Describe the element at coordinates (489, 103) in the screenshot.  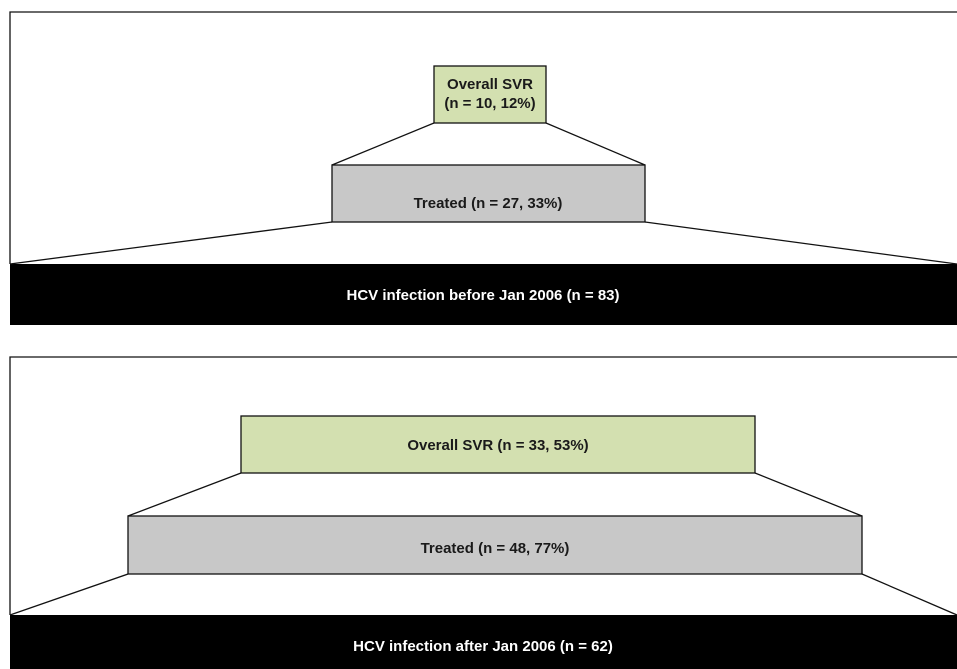
I see `svr-label: (n = 10, 12%)` at that location.